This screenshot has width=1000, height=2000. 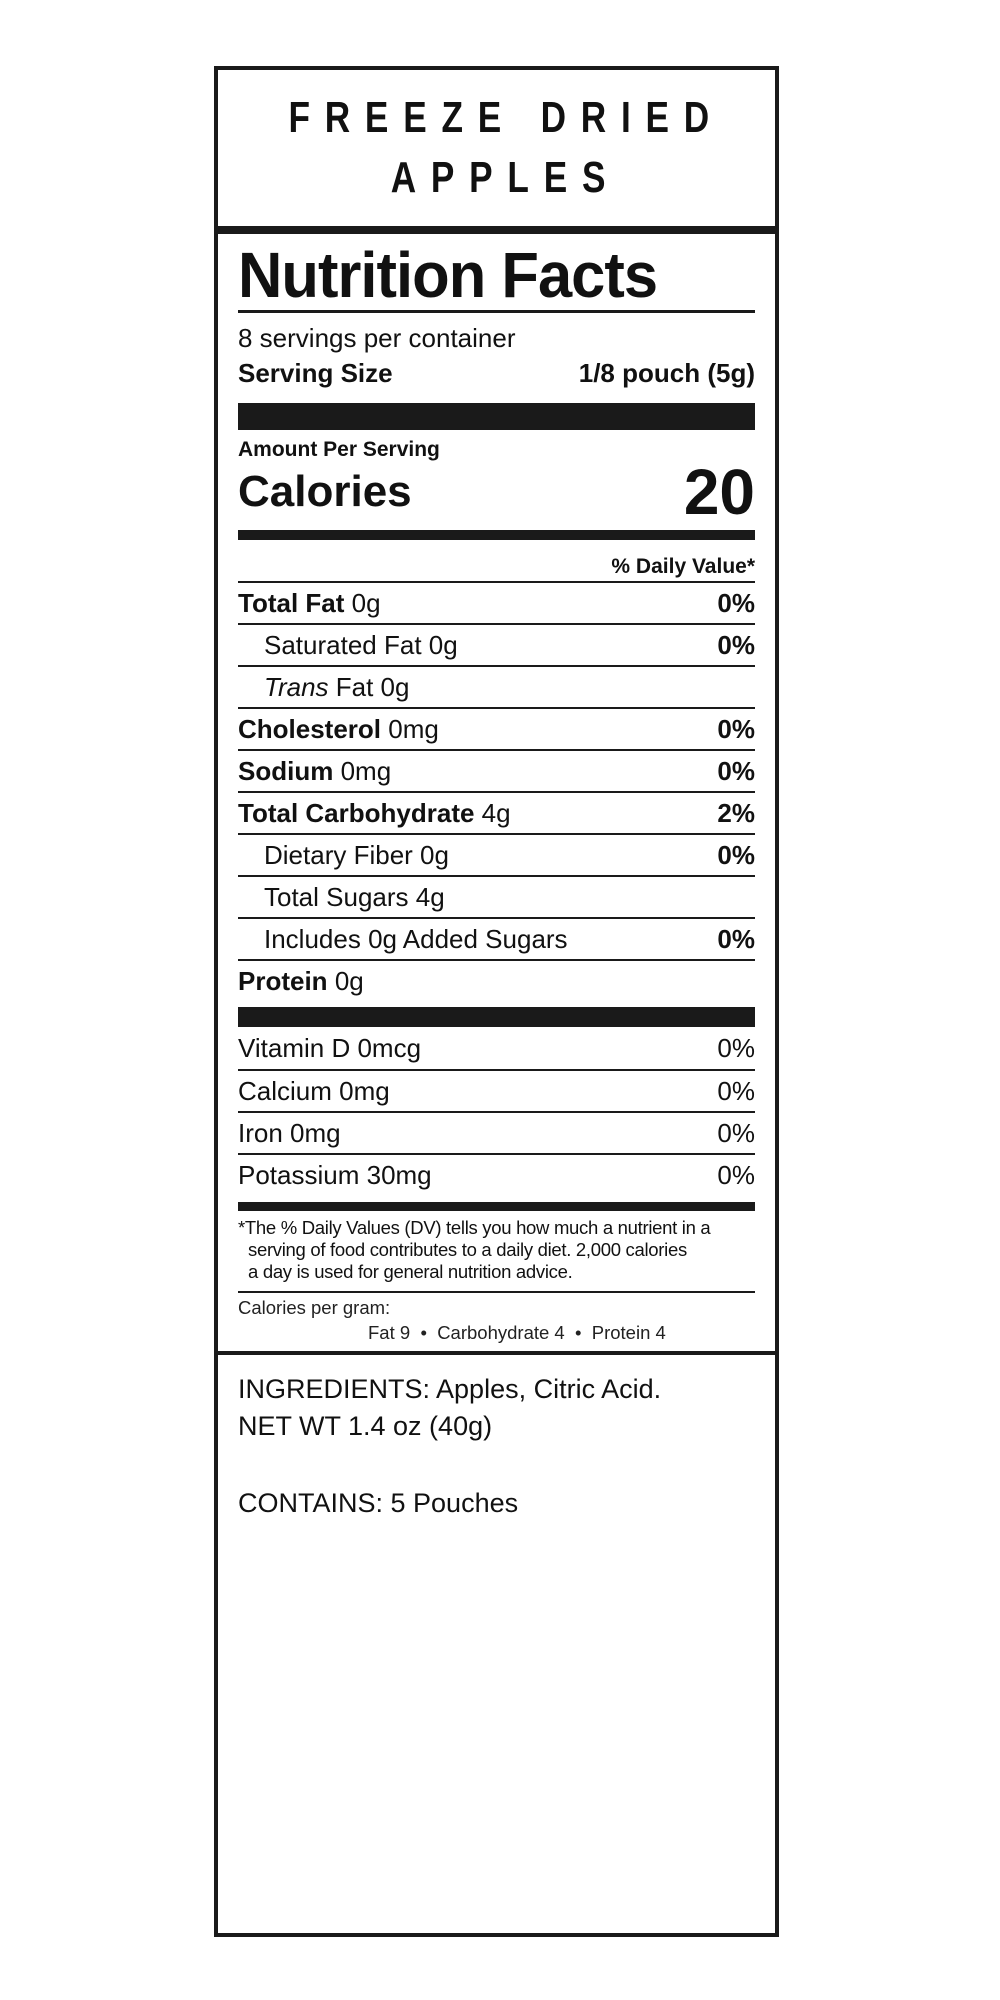 I want to click on nutrient-name: Sodium, so click(x=286, y=770).